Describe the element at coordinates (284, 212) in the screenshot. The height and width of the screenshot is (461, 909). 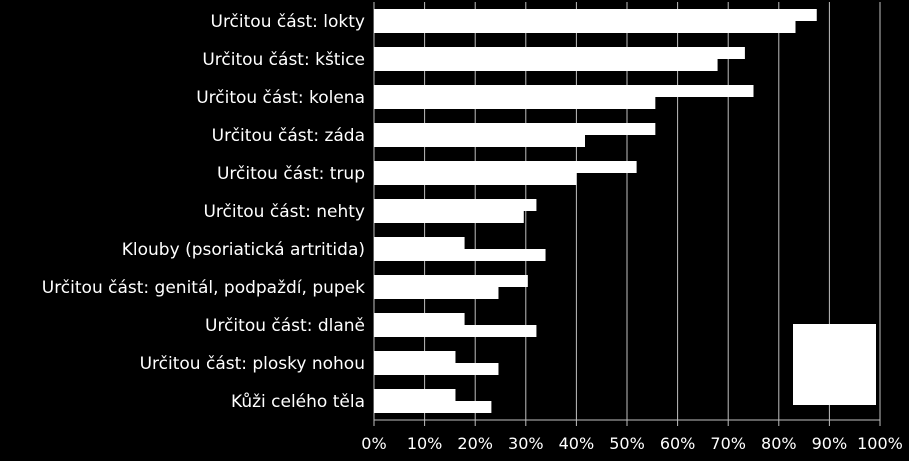
I see `category-label: Určitou část: nehty` at that location.